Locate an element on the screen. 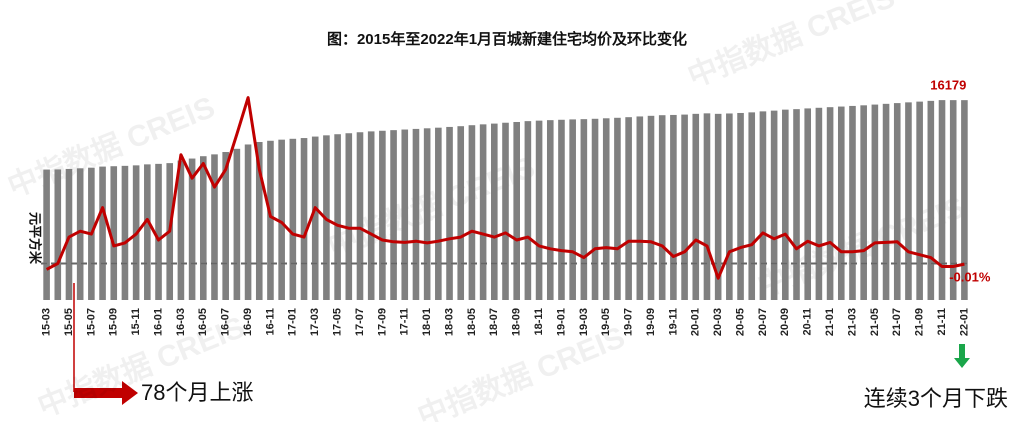  x-tick-label: 15-07 is located at coordinates (91, 322).